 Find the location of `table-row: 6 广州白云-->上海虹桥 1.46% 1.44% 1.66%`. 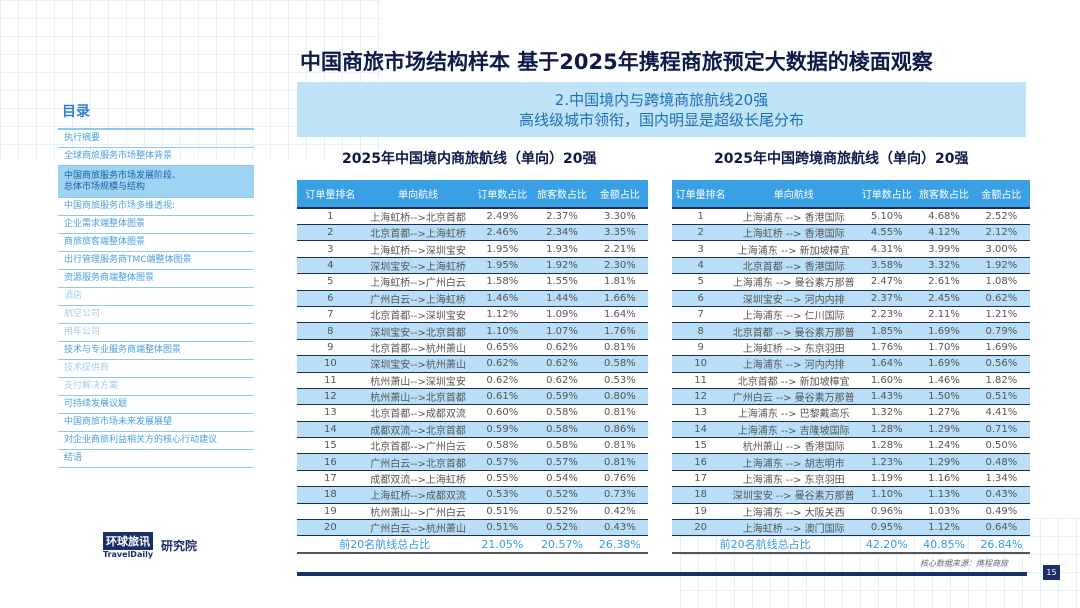

table-row: 6 广州白云-->上海虹桥 1.46% 1.44% 1.66% is located at coordinates (472, 298).